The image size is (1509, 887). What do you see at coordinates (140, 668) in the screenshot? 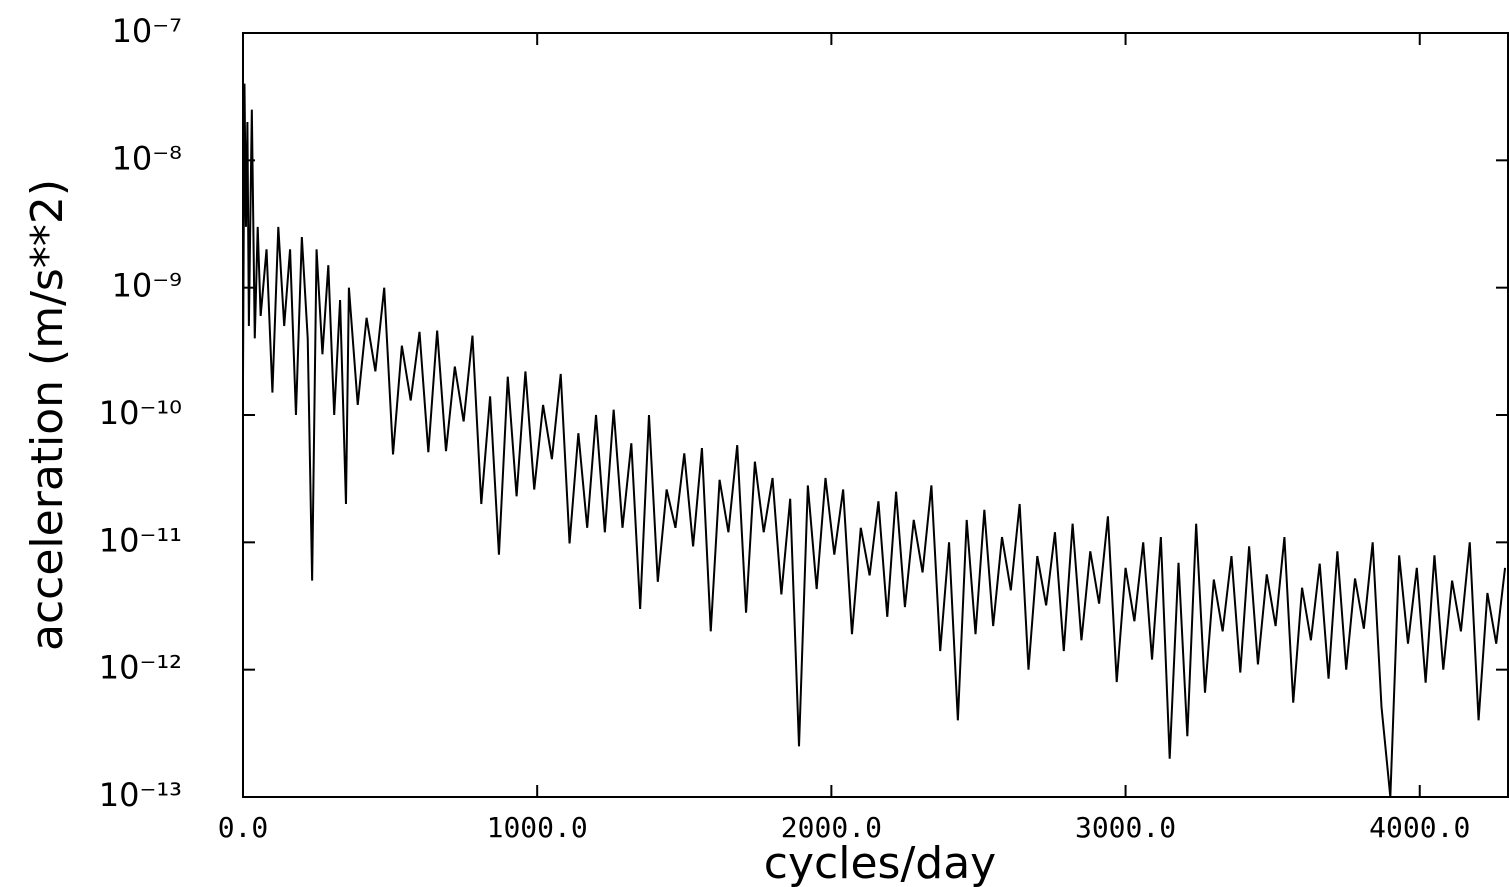
I see `y-tick-label: 10⁻¹²` at bounding box center [140, 668].